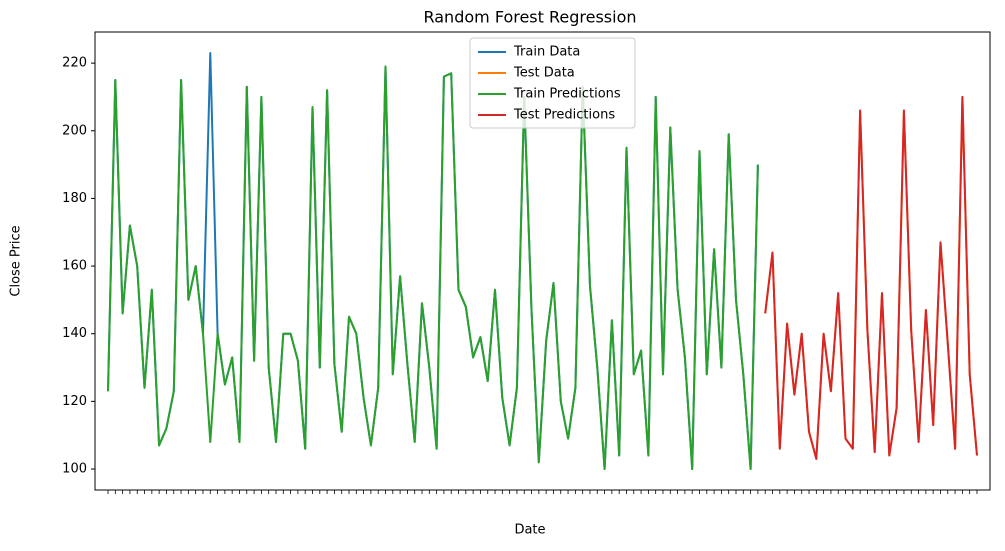 The width and height of the screenshot is (1005, 551). I want to click on legend-label: Train Data, so click(546, 52).